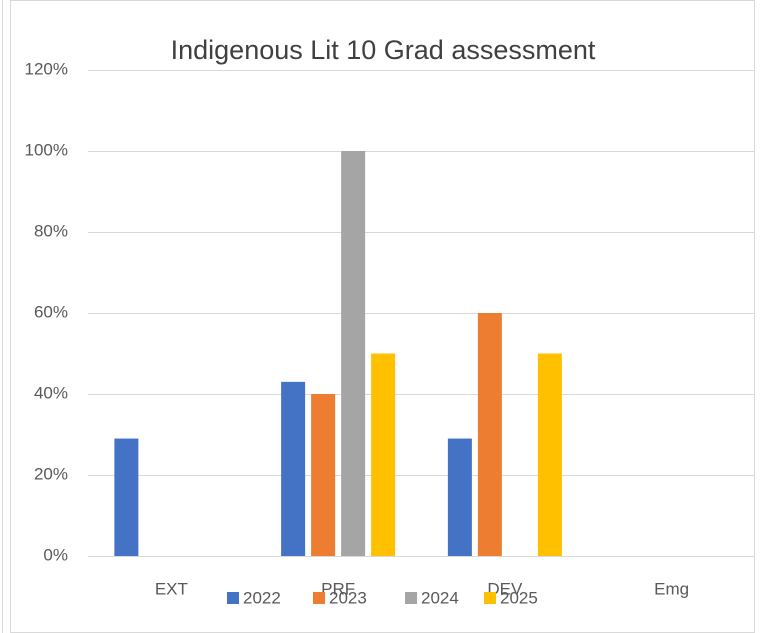 This screenshot has height=633, width=762. Describe the element at coordinates (46, 149) in the screenshot. I see `y-tick-label: 100%` at that location.